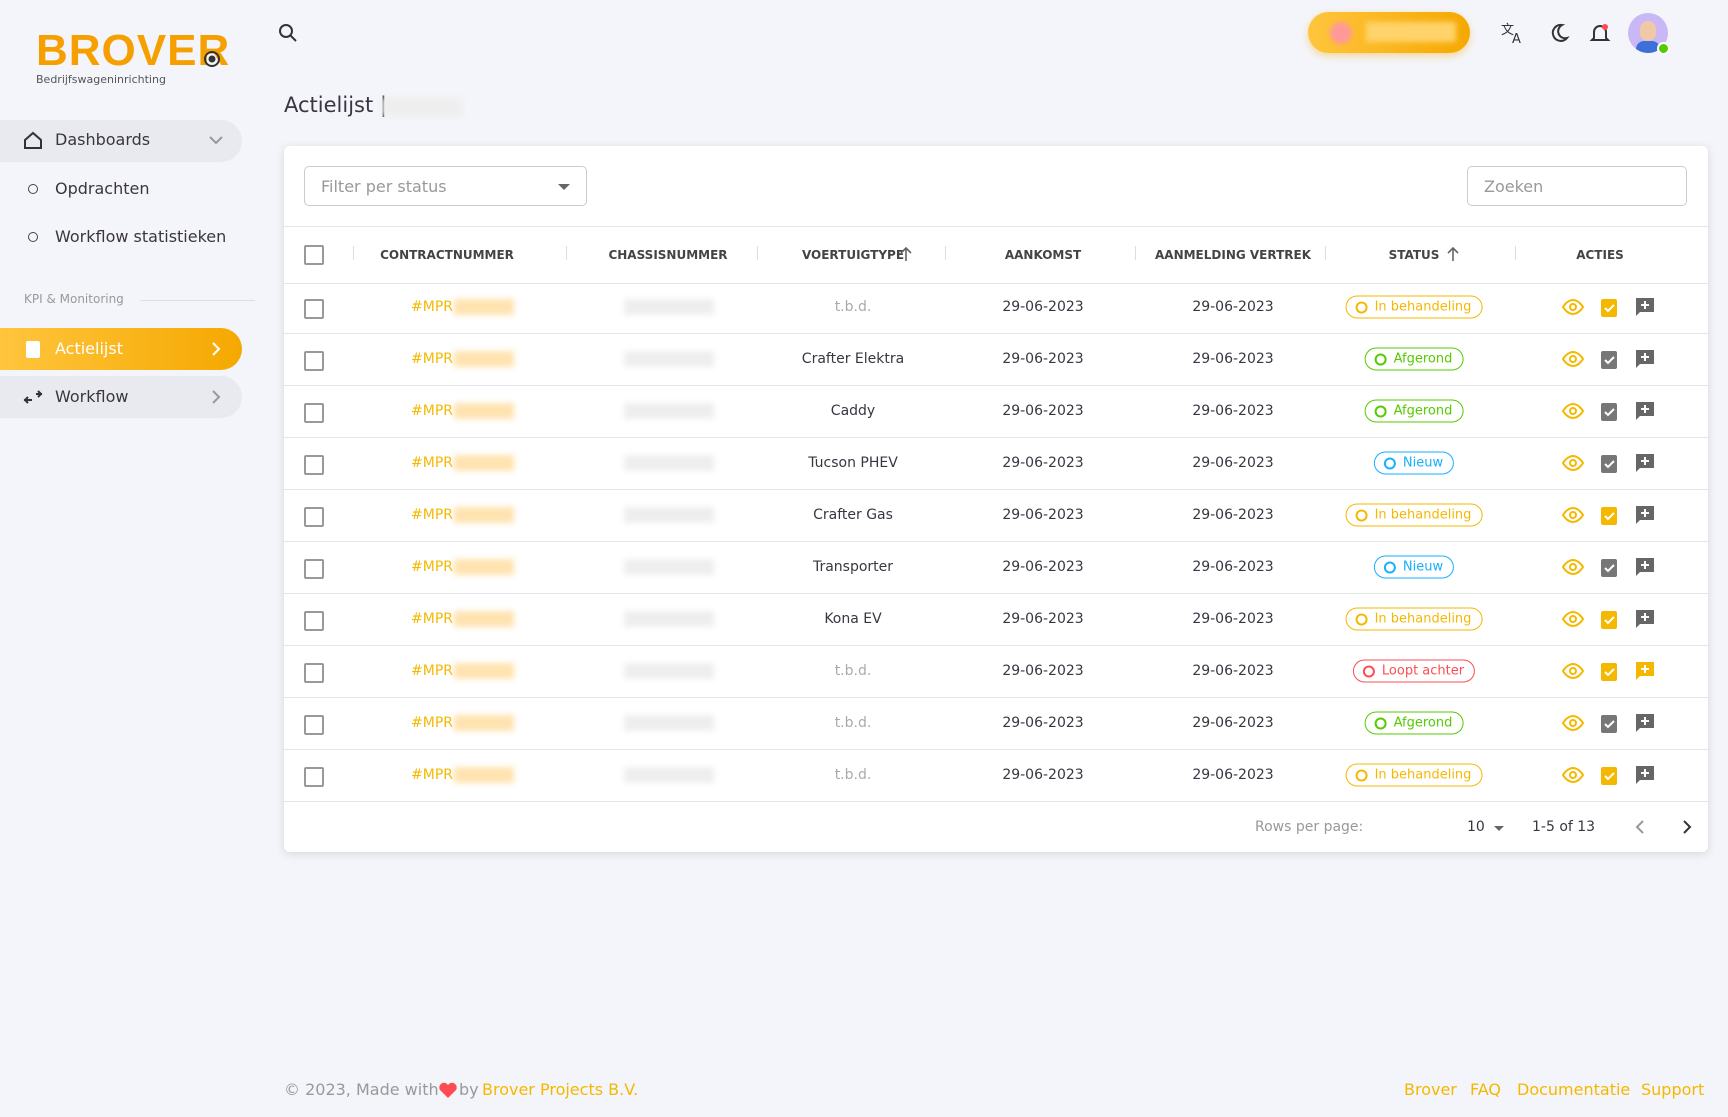 This screenshot has width=1728, height=1117. I want to click on nav-item: Workflow statistieken, so click(141, 236).